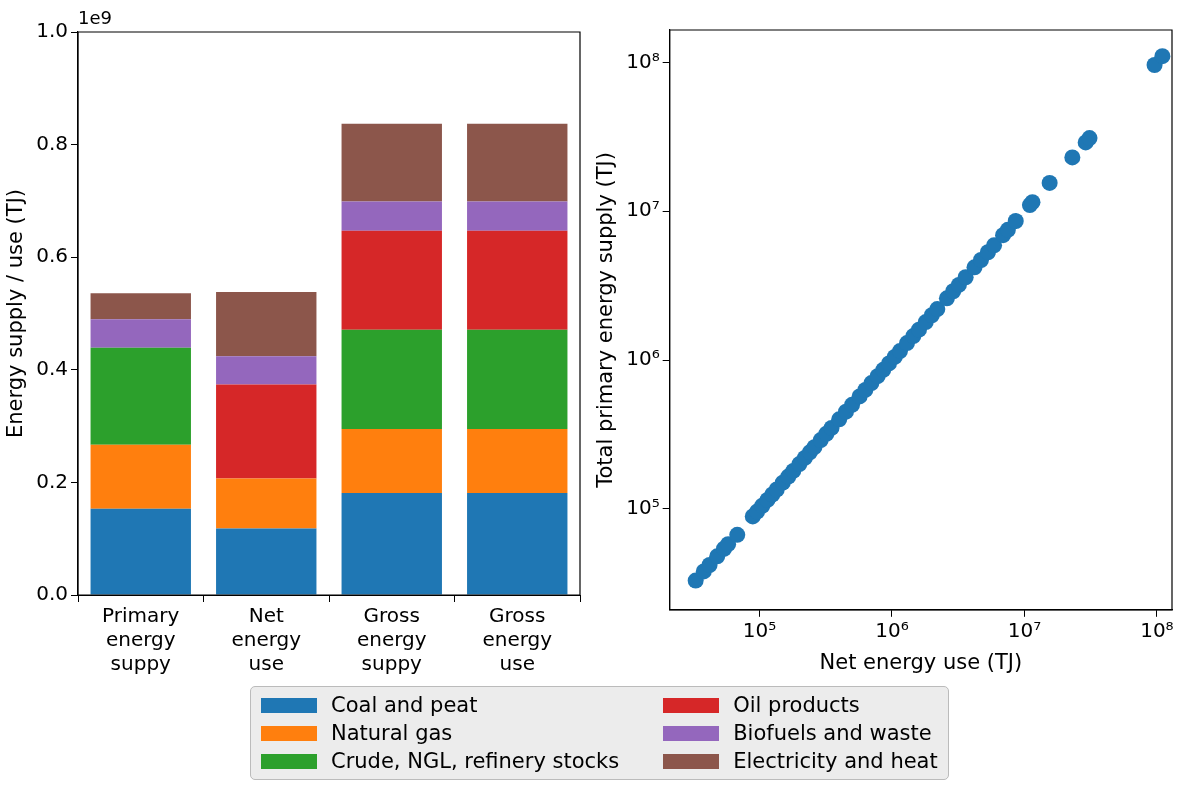 This screenshot has width=1184, height=796. Describe the element at coordinates (475, 761) in the screenshot. I see `legend-label: Crude, NGL, refinery stocks` at that location.